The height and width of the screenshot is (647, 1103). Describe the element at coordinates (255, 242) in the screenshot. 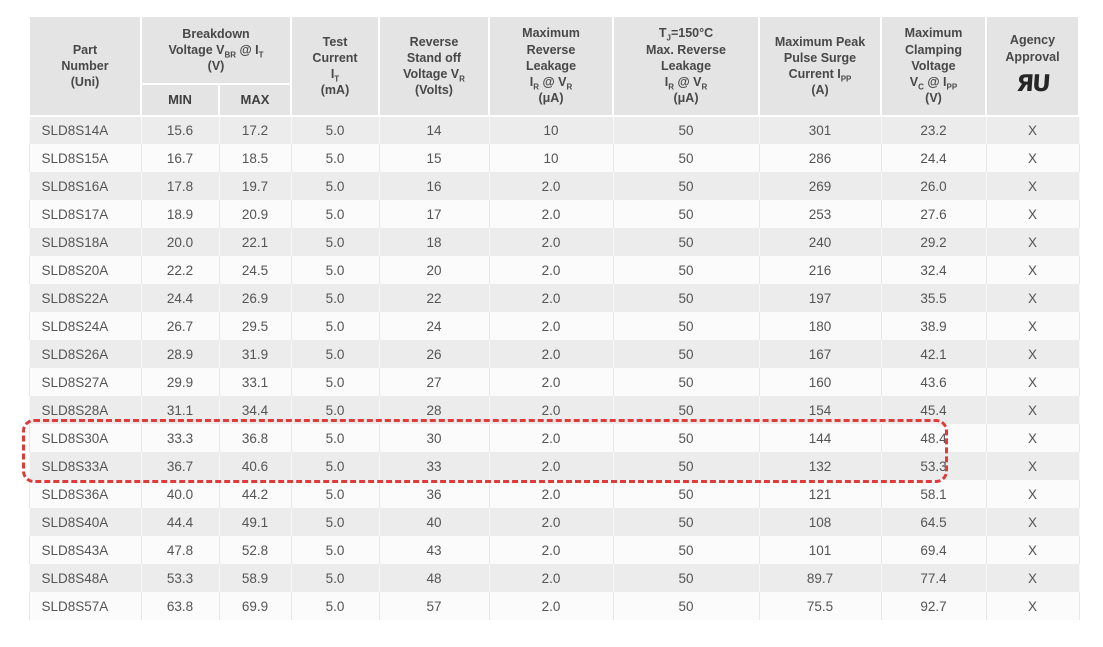

I see `cell-max: 22.1` at that location.